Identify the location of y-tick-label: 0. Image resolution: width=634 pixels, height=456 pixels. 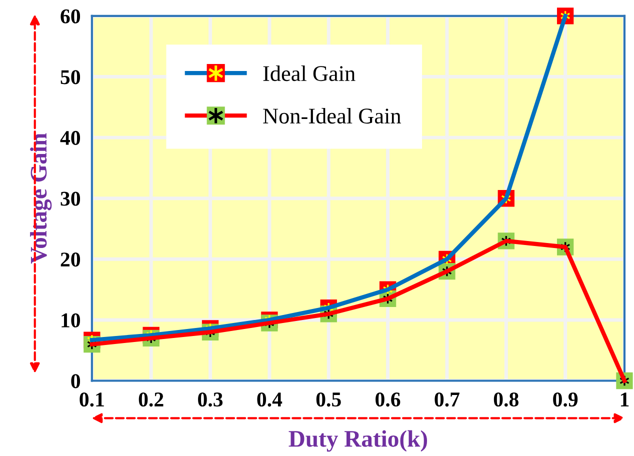
(75, 381).